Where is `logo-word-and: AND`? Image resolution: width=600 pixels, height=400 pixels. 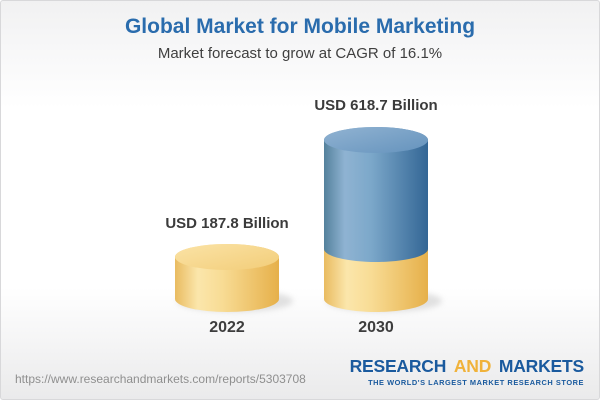
logo-word-and: AND is located at coordinates (472, 366).